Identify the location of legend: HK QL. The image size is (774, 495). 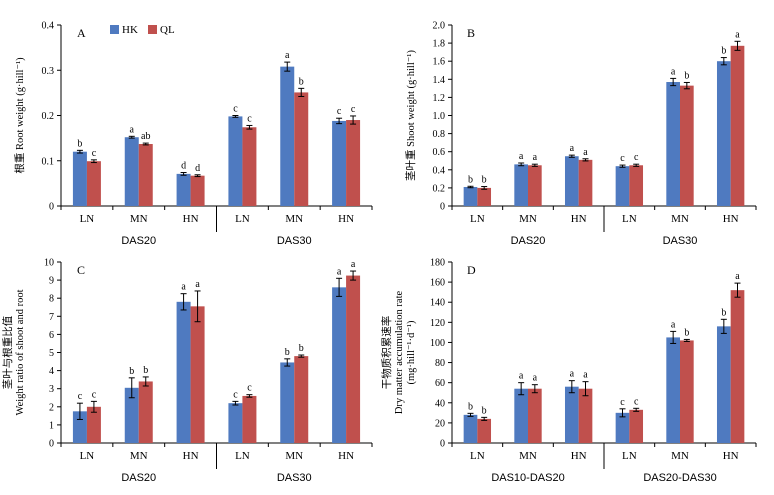
(142, 30).